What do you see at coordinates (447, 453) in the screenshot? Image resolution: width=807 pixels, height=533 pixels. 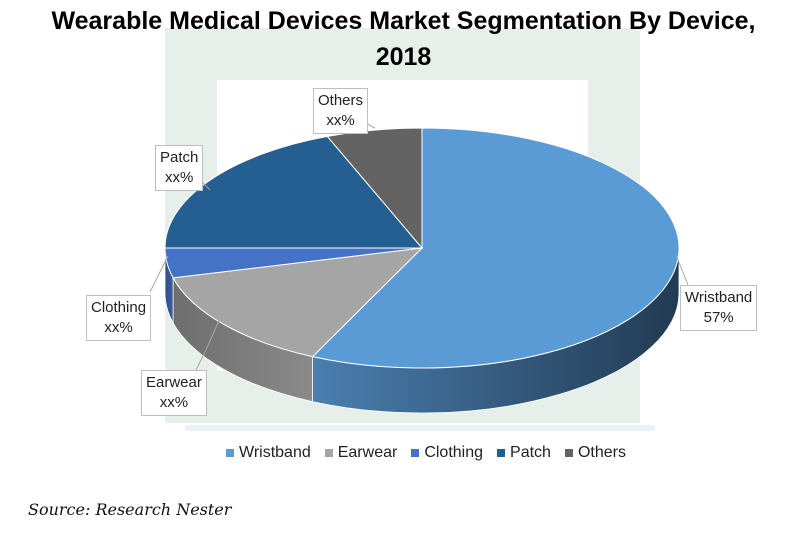 I see `legend-item-clothing: Clothing` at bounding box center [447, 453].